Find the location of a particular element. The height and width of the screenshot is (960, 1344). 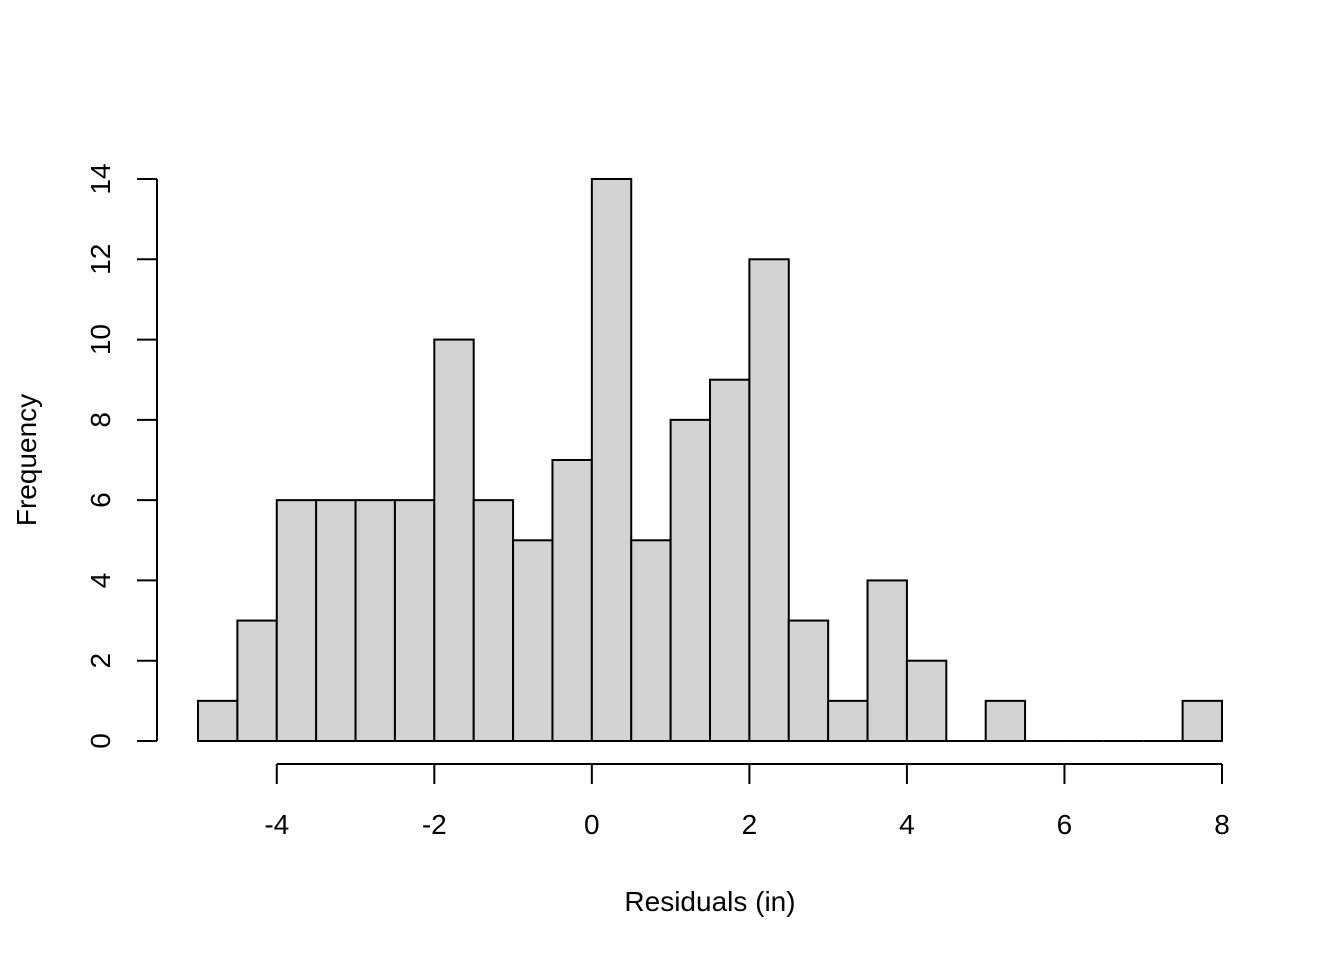

y-tick-label-5: 10 is located at coordinates (100, 339).